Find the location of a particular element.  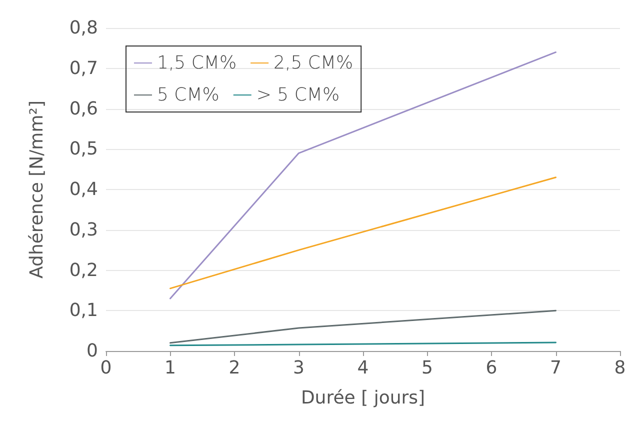

x-tick-label: 2 is located at coordinates (234, 368).